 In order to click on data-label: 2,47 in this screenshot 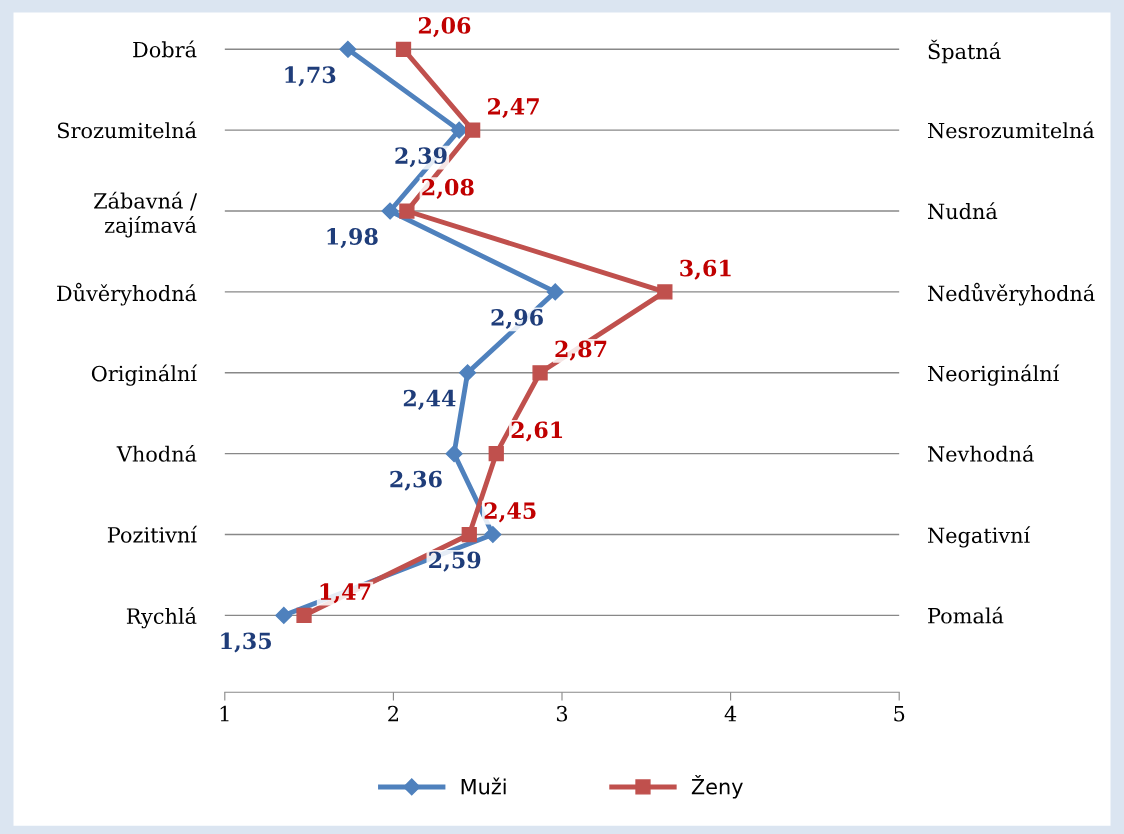, I will do `click(513, 108)`.